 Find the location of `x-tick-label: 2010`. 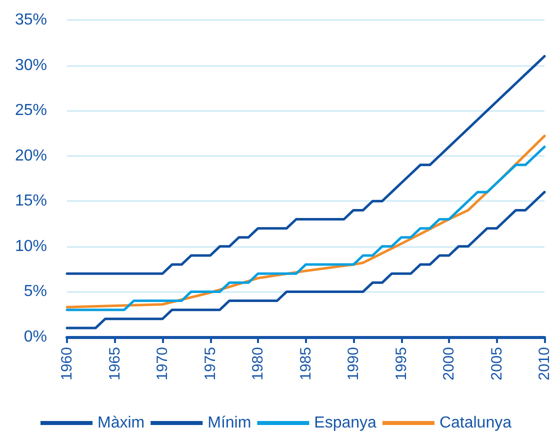

x-tick-label: 2010 is located at coordinates (544, 363).